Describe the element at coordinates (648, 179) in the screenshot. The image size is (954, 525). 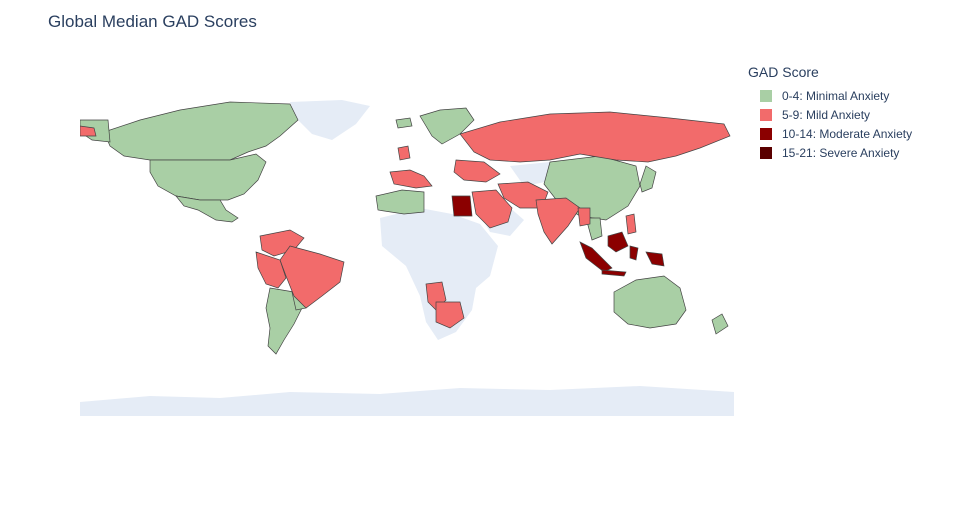
I see `japan-shape` at that location.